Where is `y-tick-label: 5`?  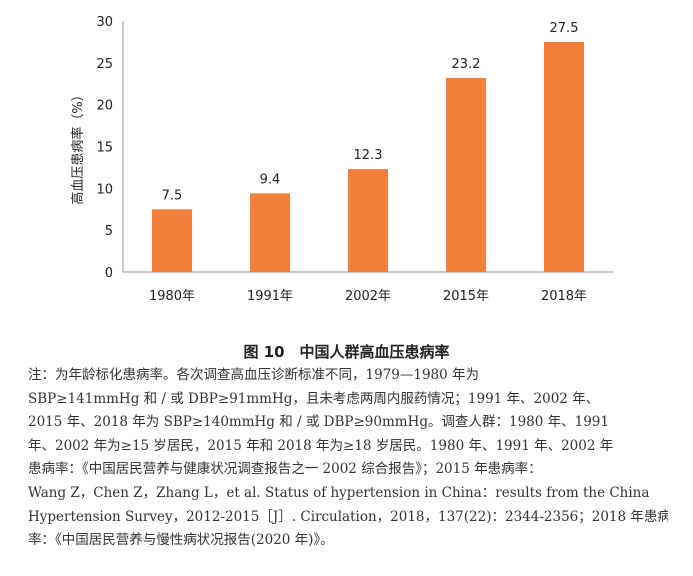
y-tick-label: 5 is located at coordinates (109, 231).